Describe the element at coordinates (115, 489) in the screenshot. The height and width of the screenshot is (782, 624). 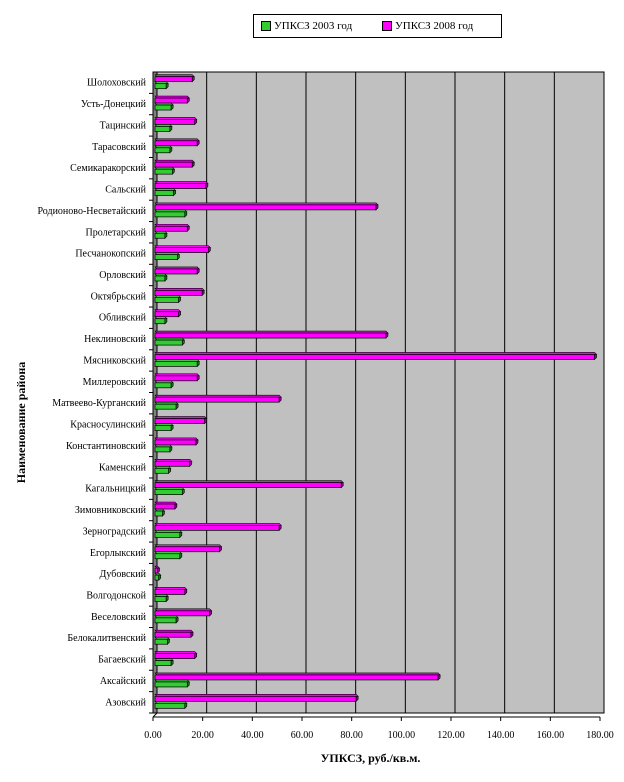
I see `category-label: Кагальницкий` at that location.